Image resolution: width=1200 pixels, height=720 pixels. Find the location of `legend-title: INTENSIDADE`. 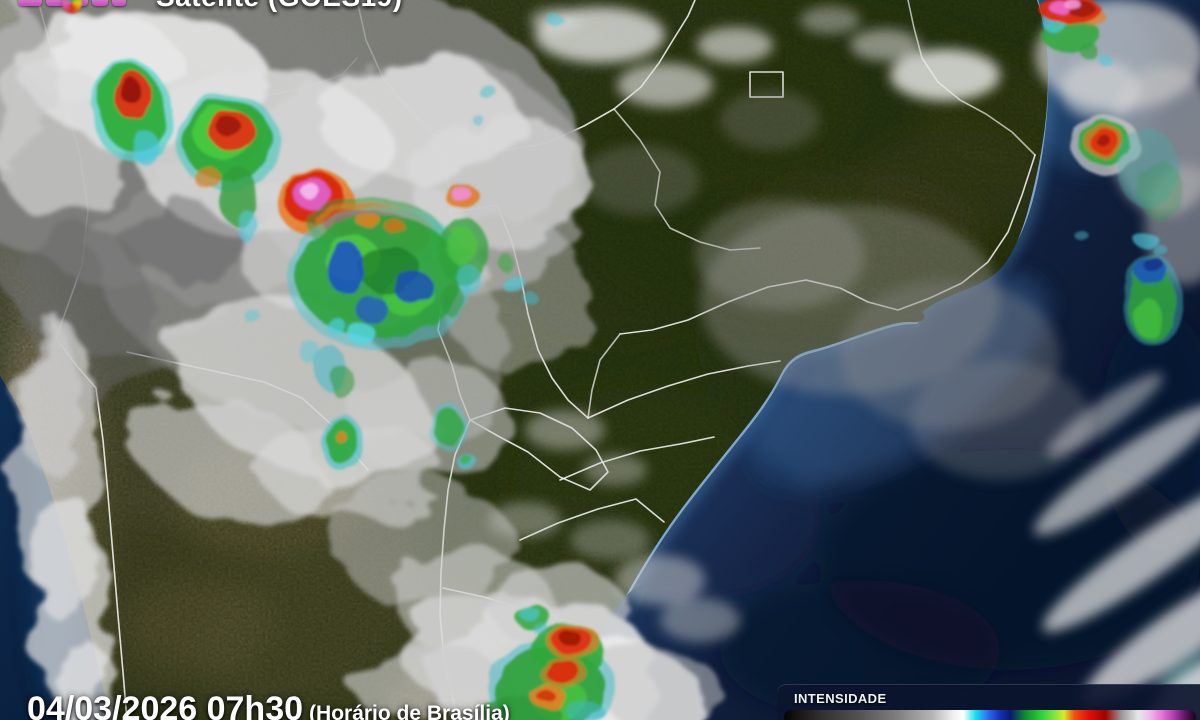

legend-title: INTENSIDADE is located at coordinates (840, 698).